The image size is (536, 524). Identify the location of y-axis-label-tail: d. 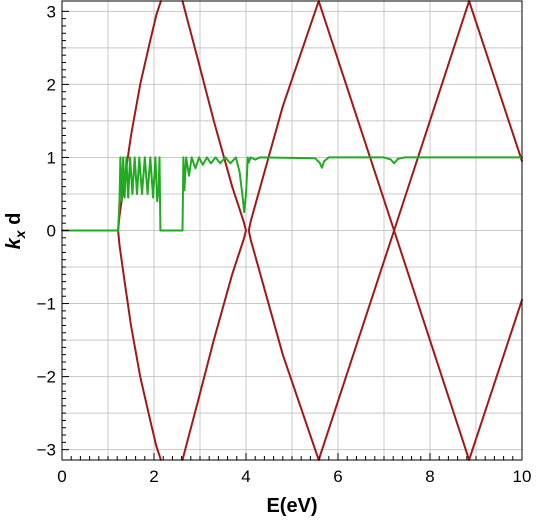
(14, 222).